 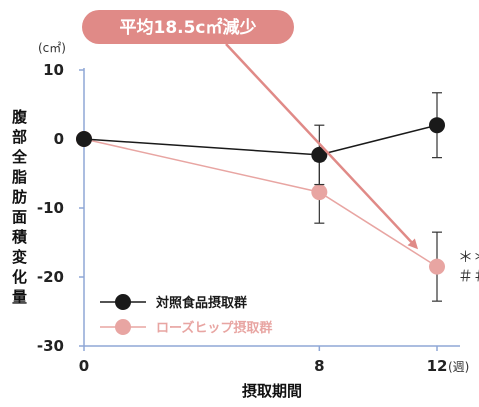 What do you see at coordinates (19, 217) in the screenshot?
I see `y-axis-label-char: 面` at bounding box center [19, 217].